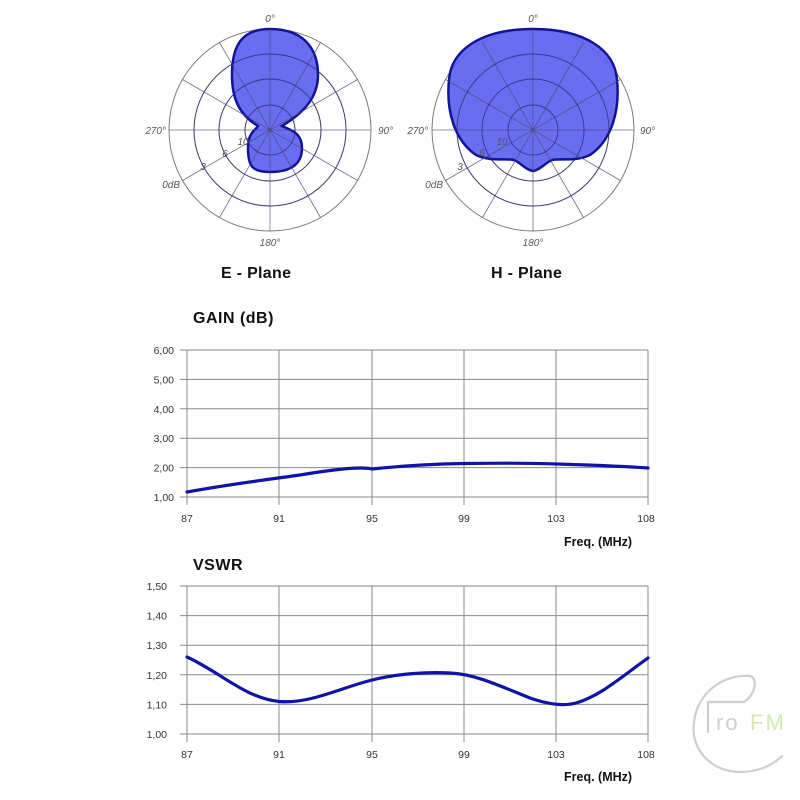 The height and width of the screenshot is (800, 800). I want to click on e-plane-inner-rings-over, so click(270, 130).